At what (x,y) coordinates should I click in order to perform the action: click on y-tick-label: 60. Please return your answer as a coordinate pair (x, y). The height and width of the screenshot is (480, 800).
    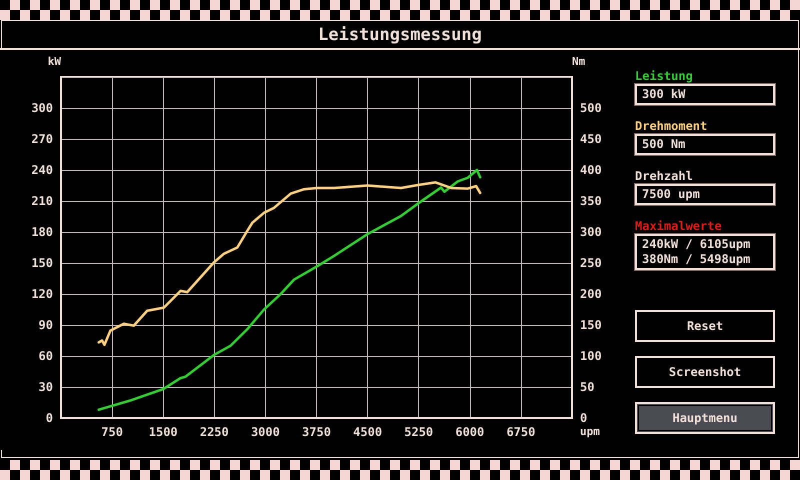
    Looking at the image, I should click on (45, 356).